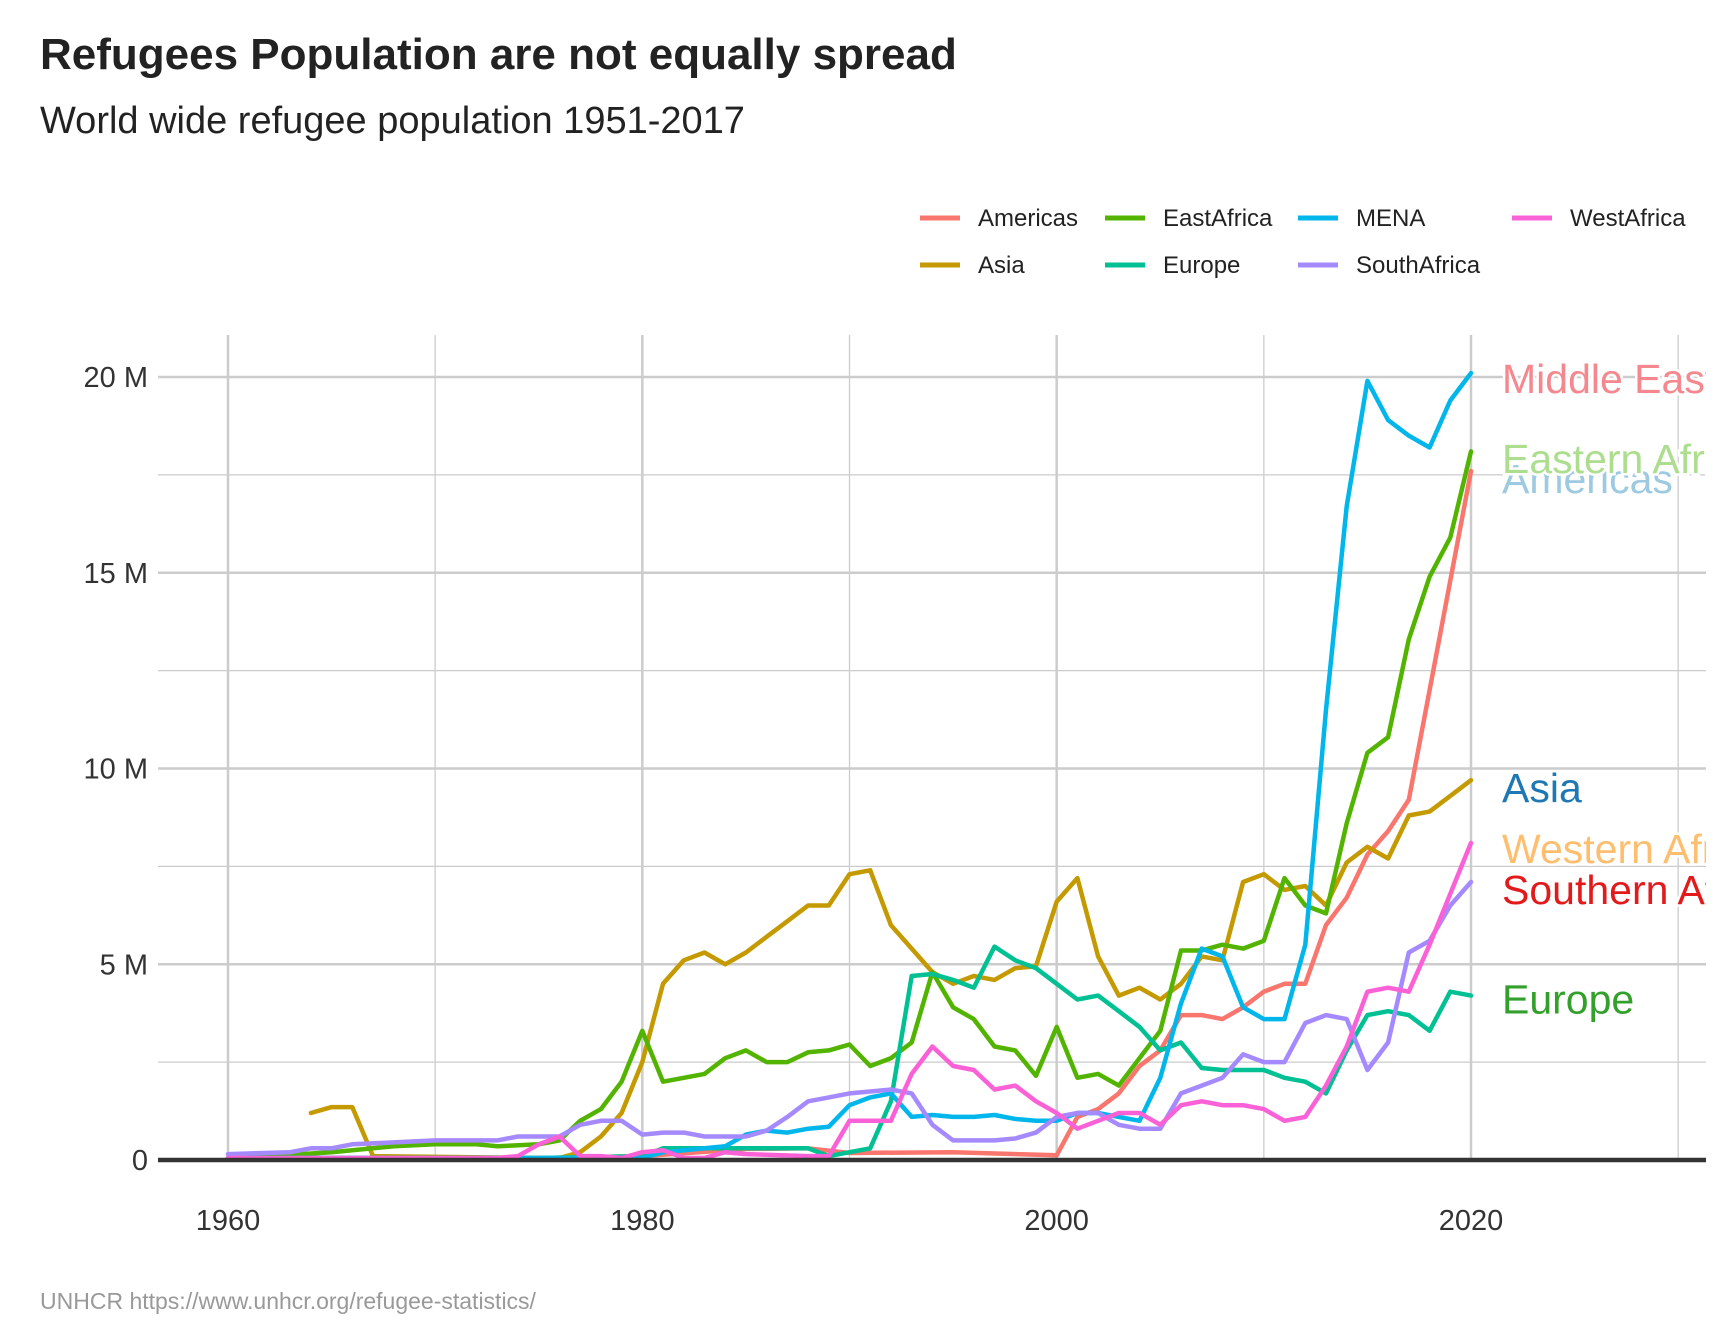  Describe the element at coordinates (140, 1161) in the screenshot. I see `y-tick-label: 0` at that location.